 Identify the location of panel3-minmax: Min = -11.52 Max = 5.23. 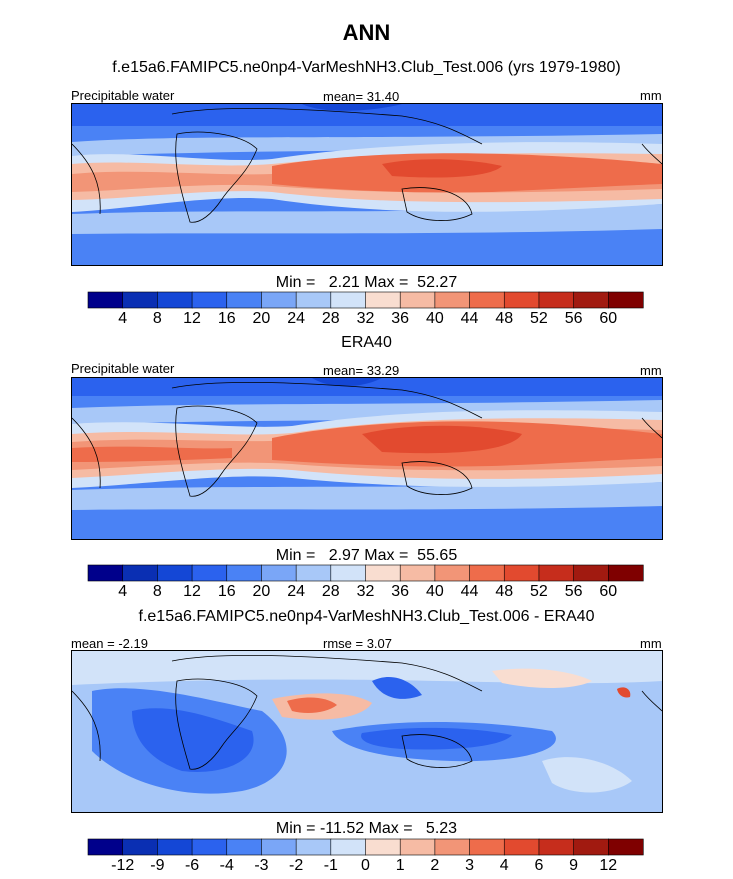
(366, 828).